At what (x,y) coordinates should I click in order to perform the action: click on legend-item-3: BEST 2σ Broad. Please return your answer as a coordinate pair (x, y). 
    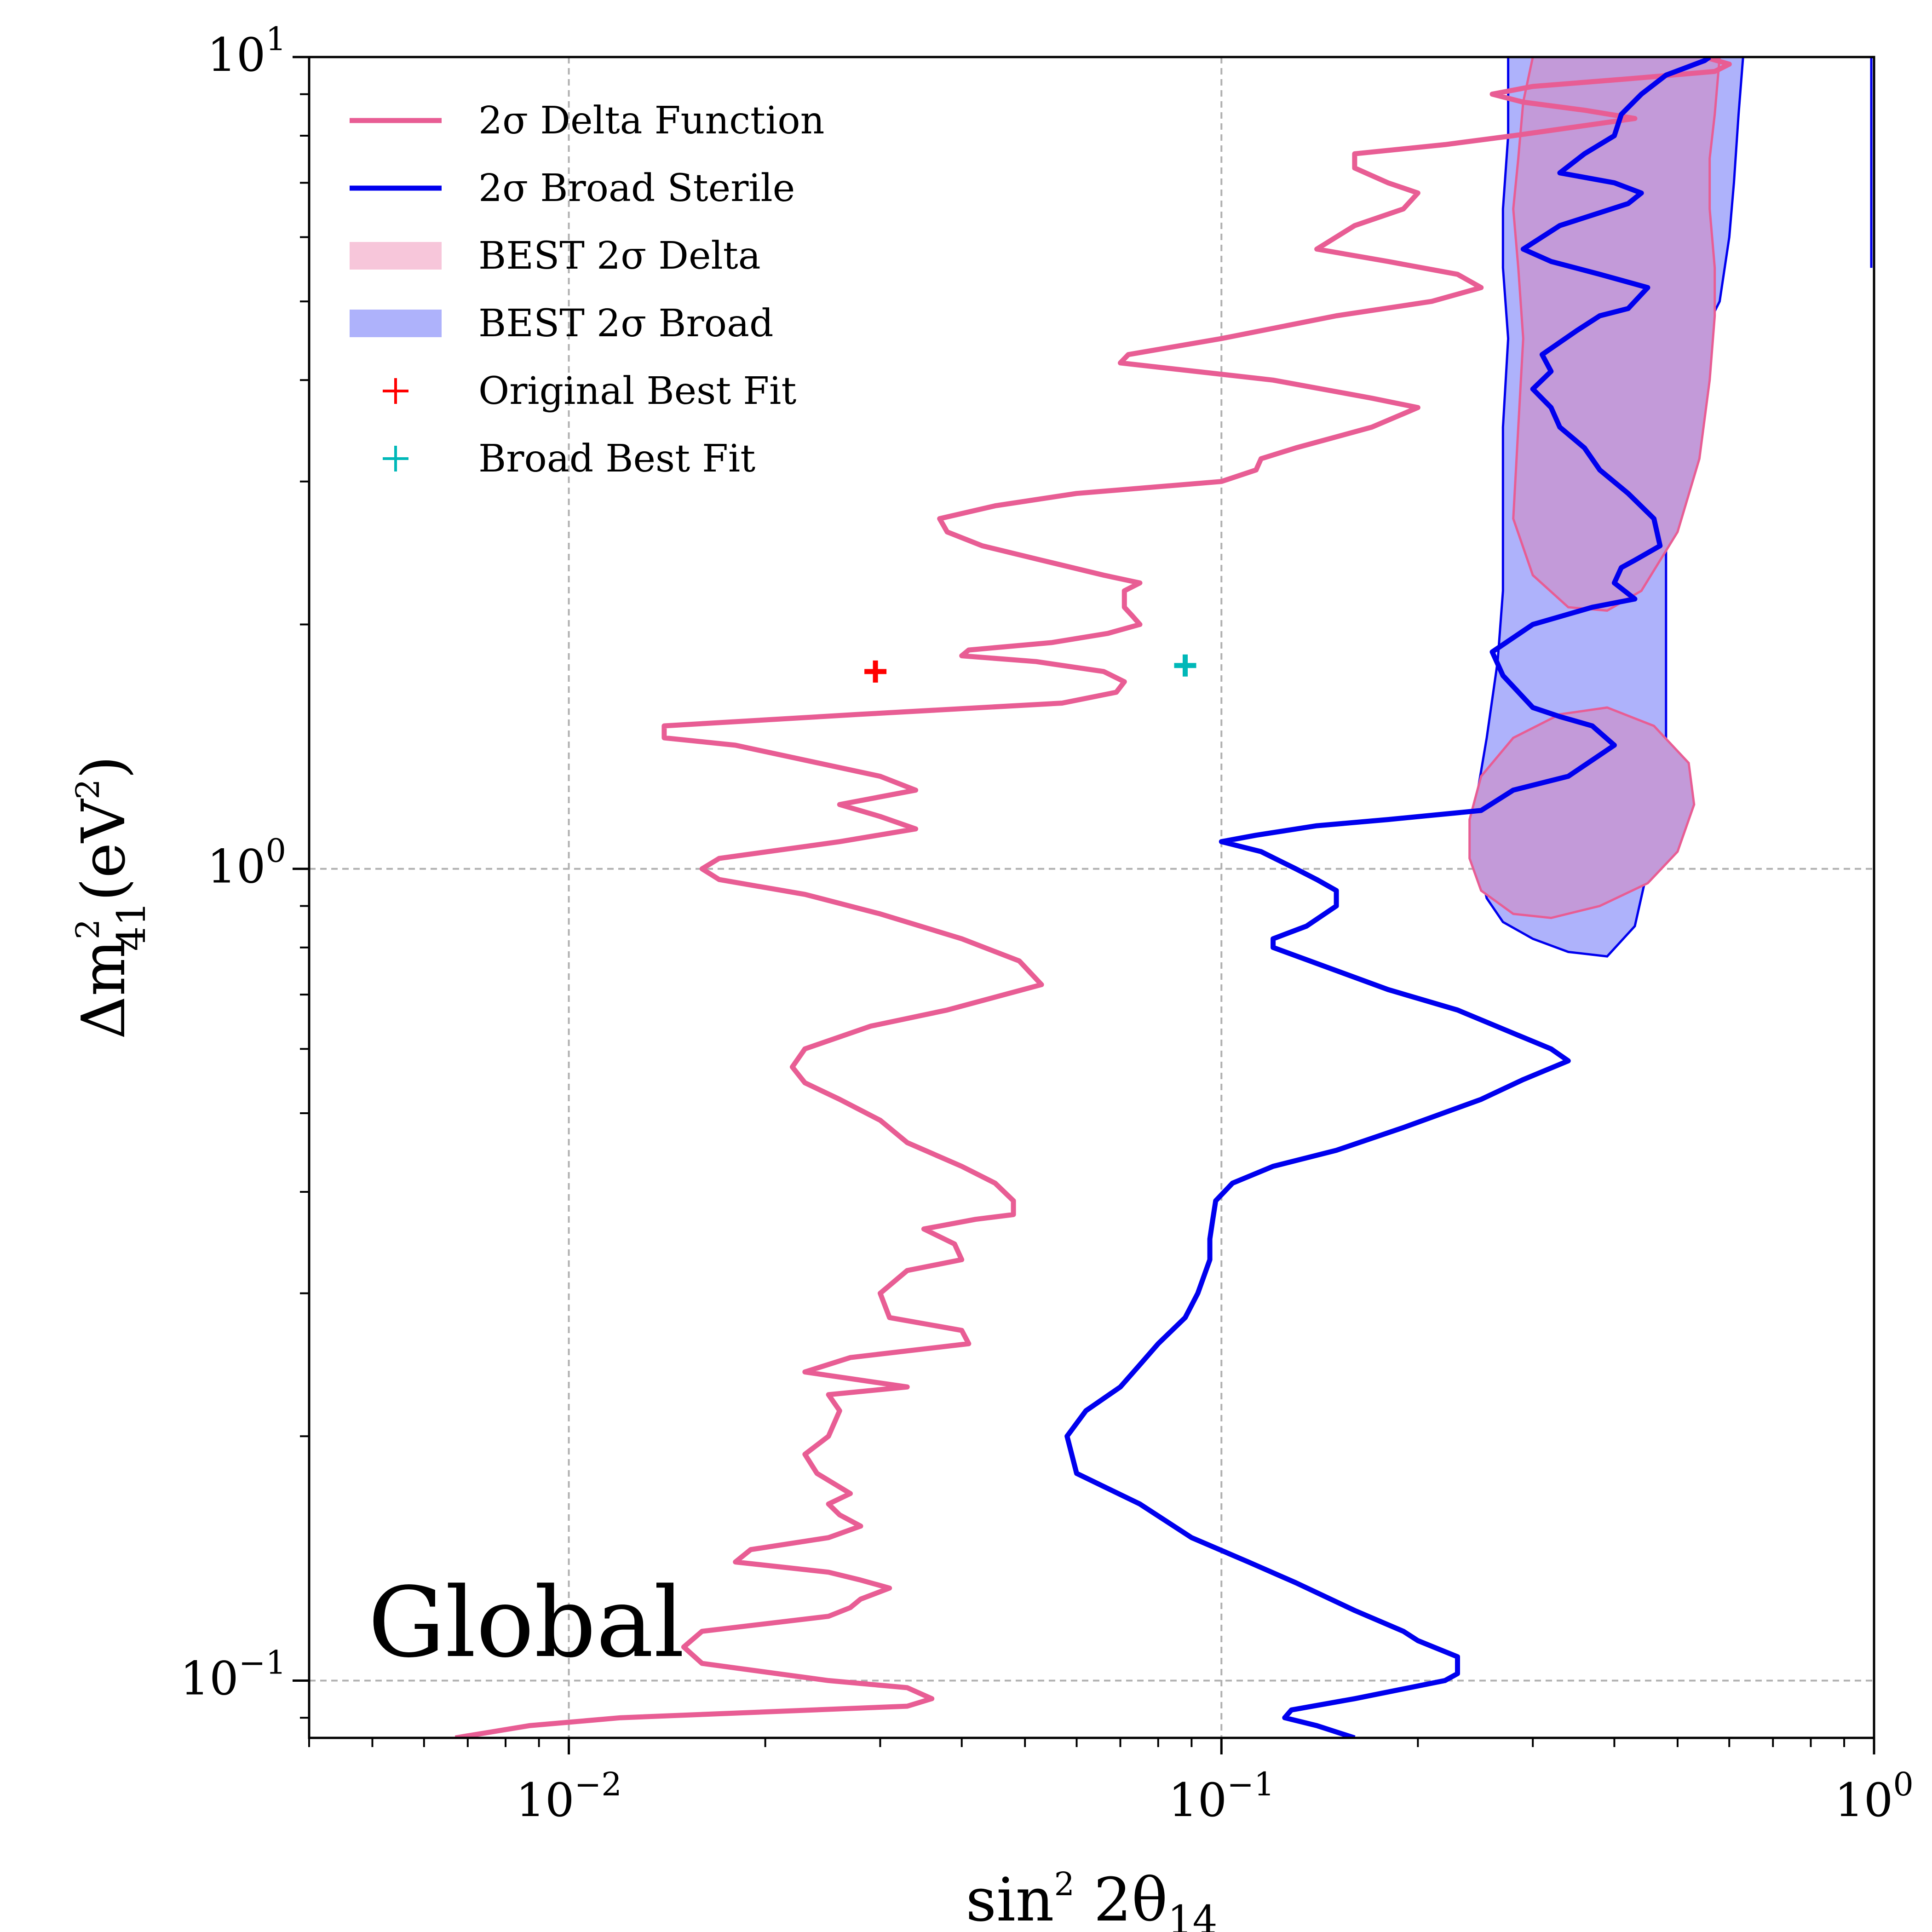
    Looking at the image, I should click on (561, 323).